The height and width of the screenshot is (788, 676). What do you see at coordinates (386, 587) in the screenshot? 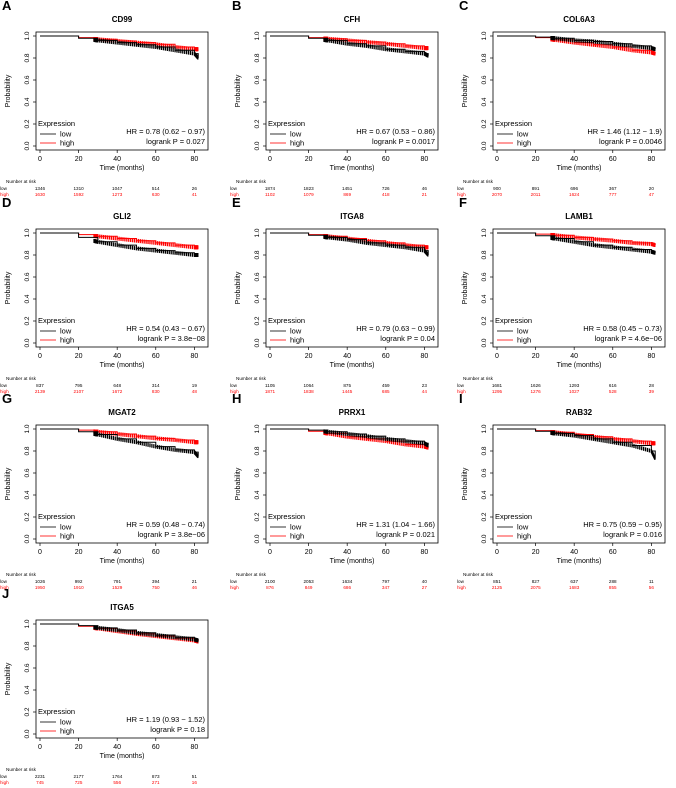
I see `risk-count-high: 347` at bounding box center [386, 587].